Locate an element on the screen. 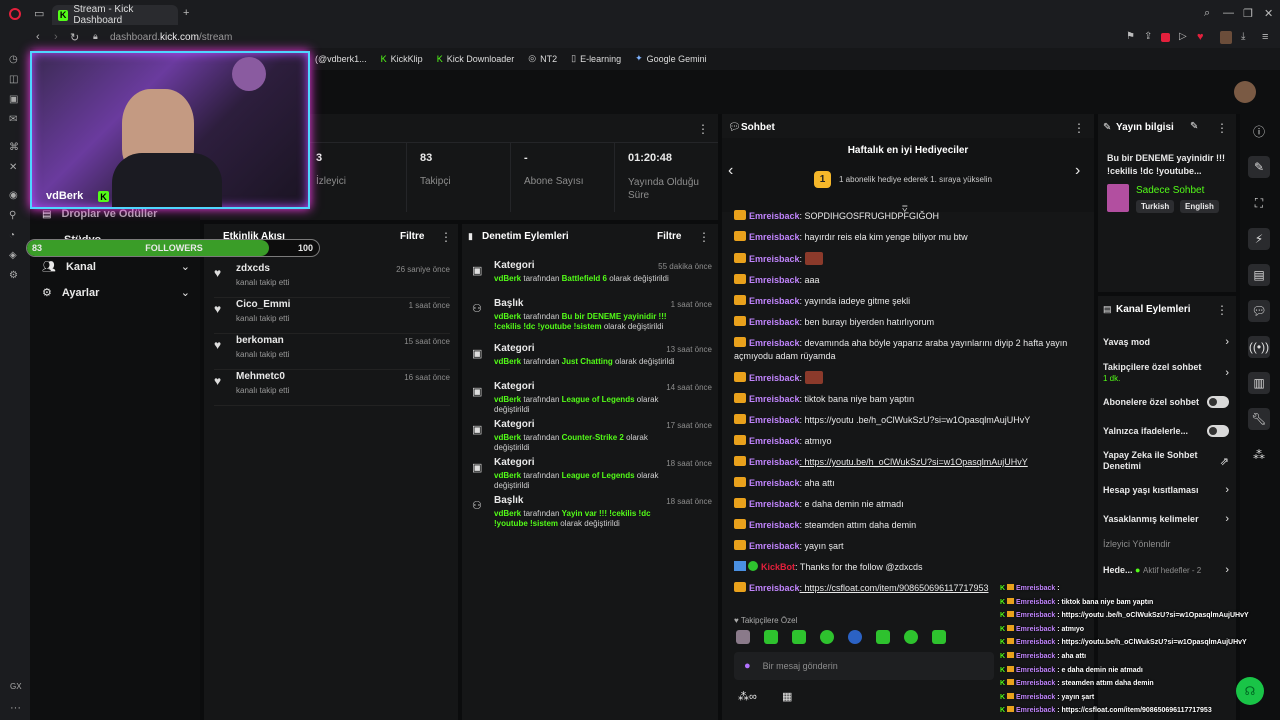  chevron-right-icon: › is located at coordinates (1078, 170).